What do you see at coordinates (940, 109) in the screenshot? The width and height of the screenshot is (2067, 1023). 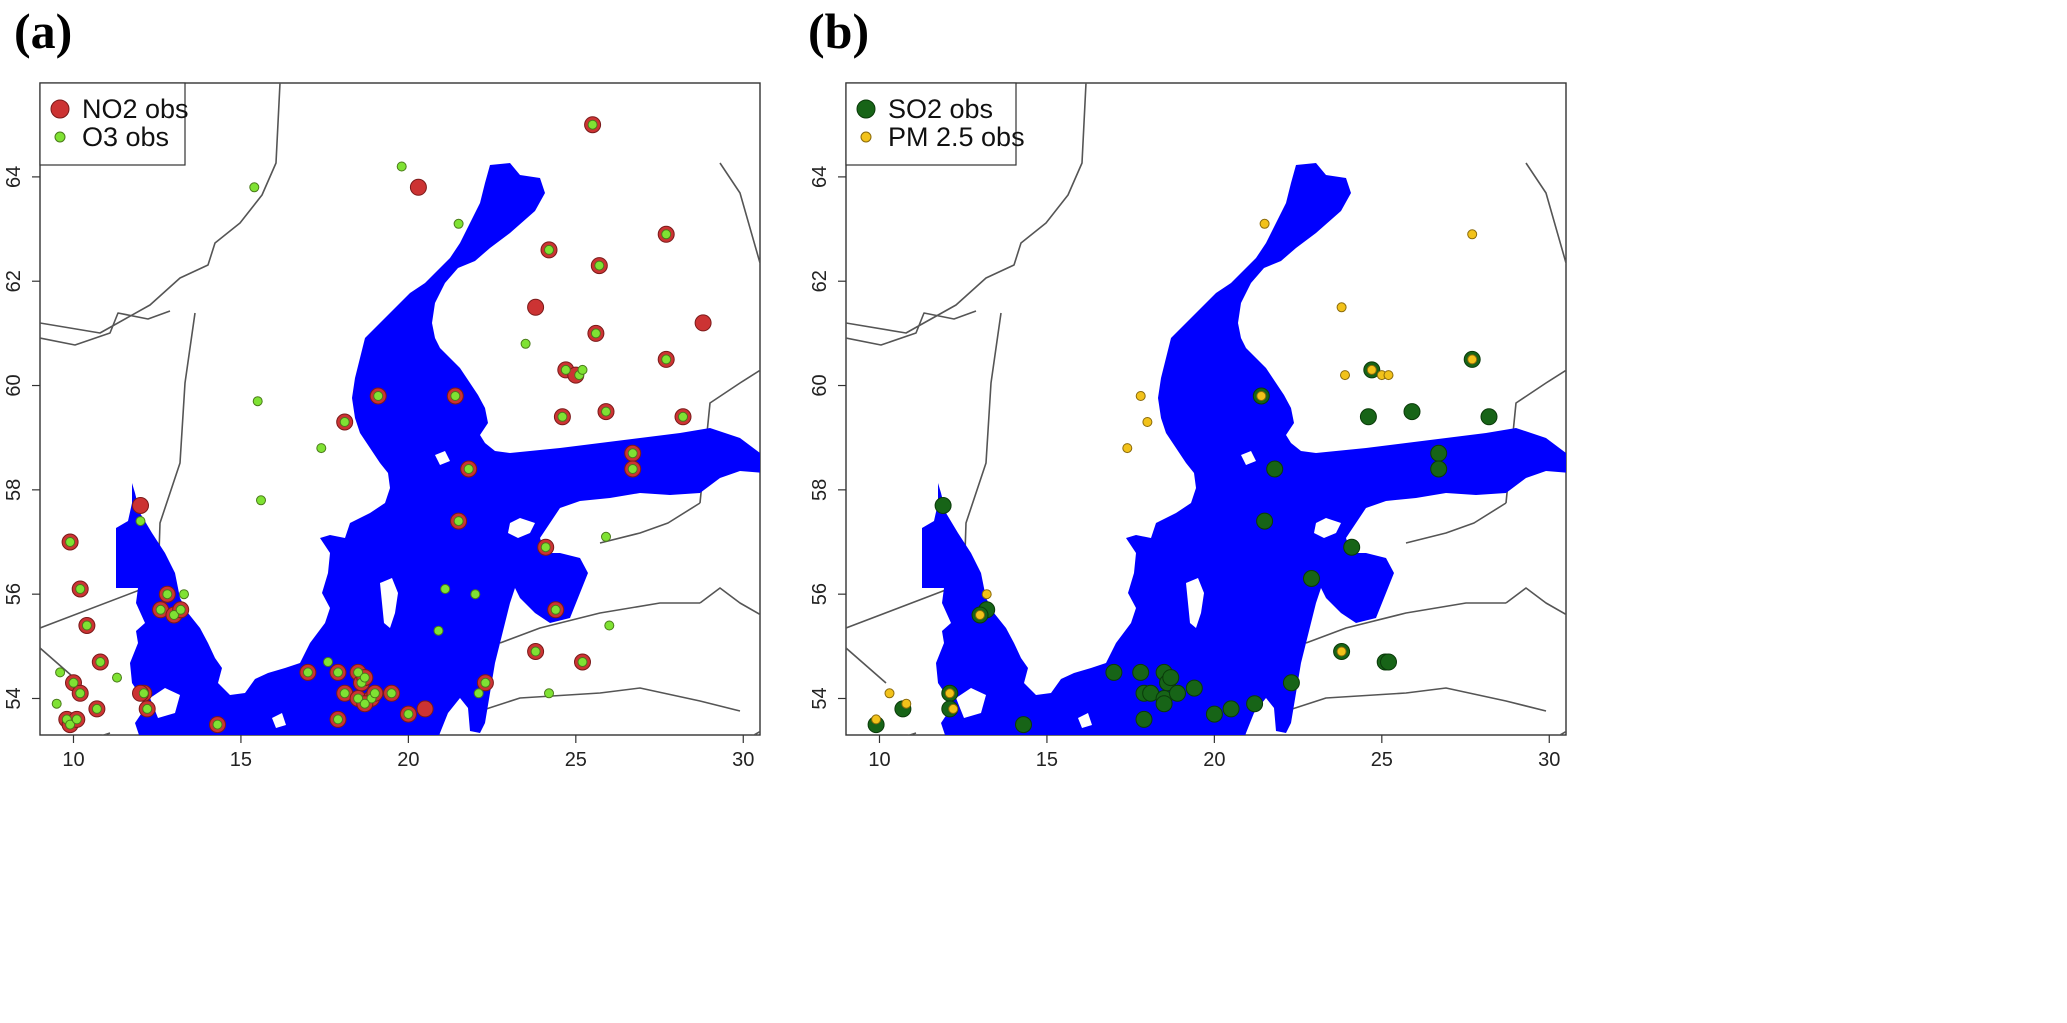 I see `legend-item-so2: SO2 obs` at bounding box center [940, 109].